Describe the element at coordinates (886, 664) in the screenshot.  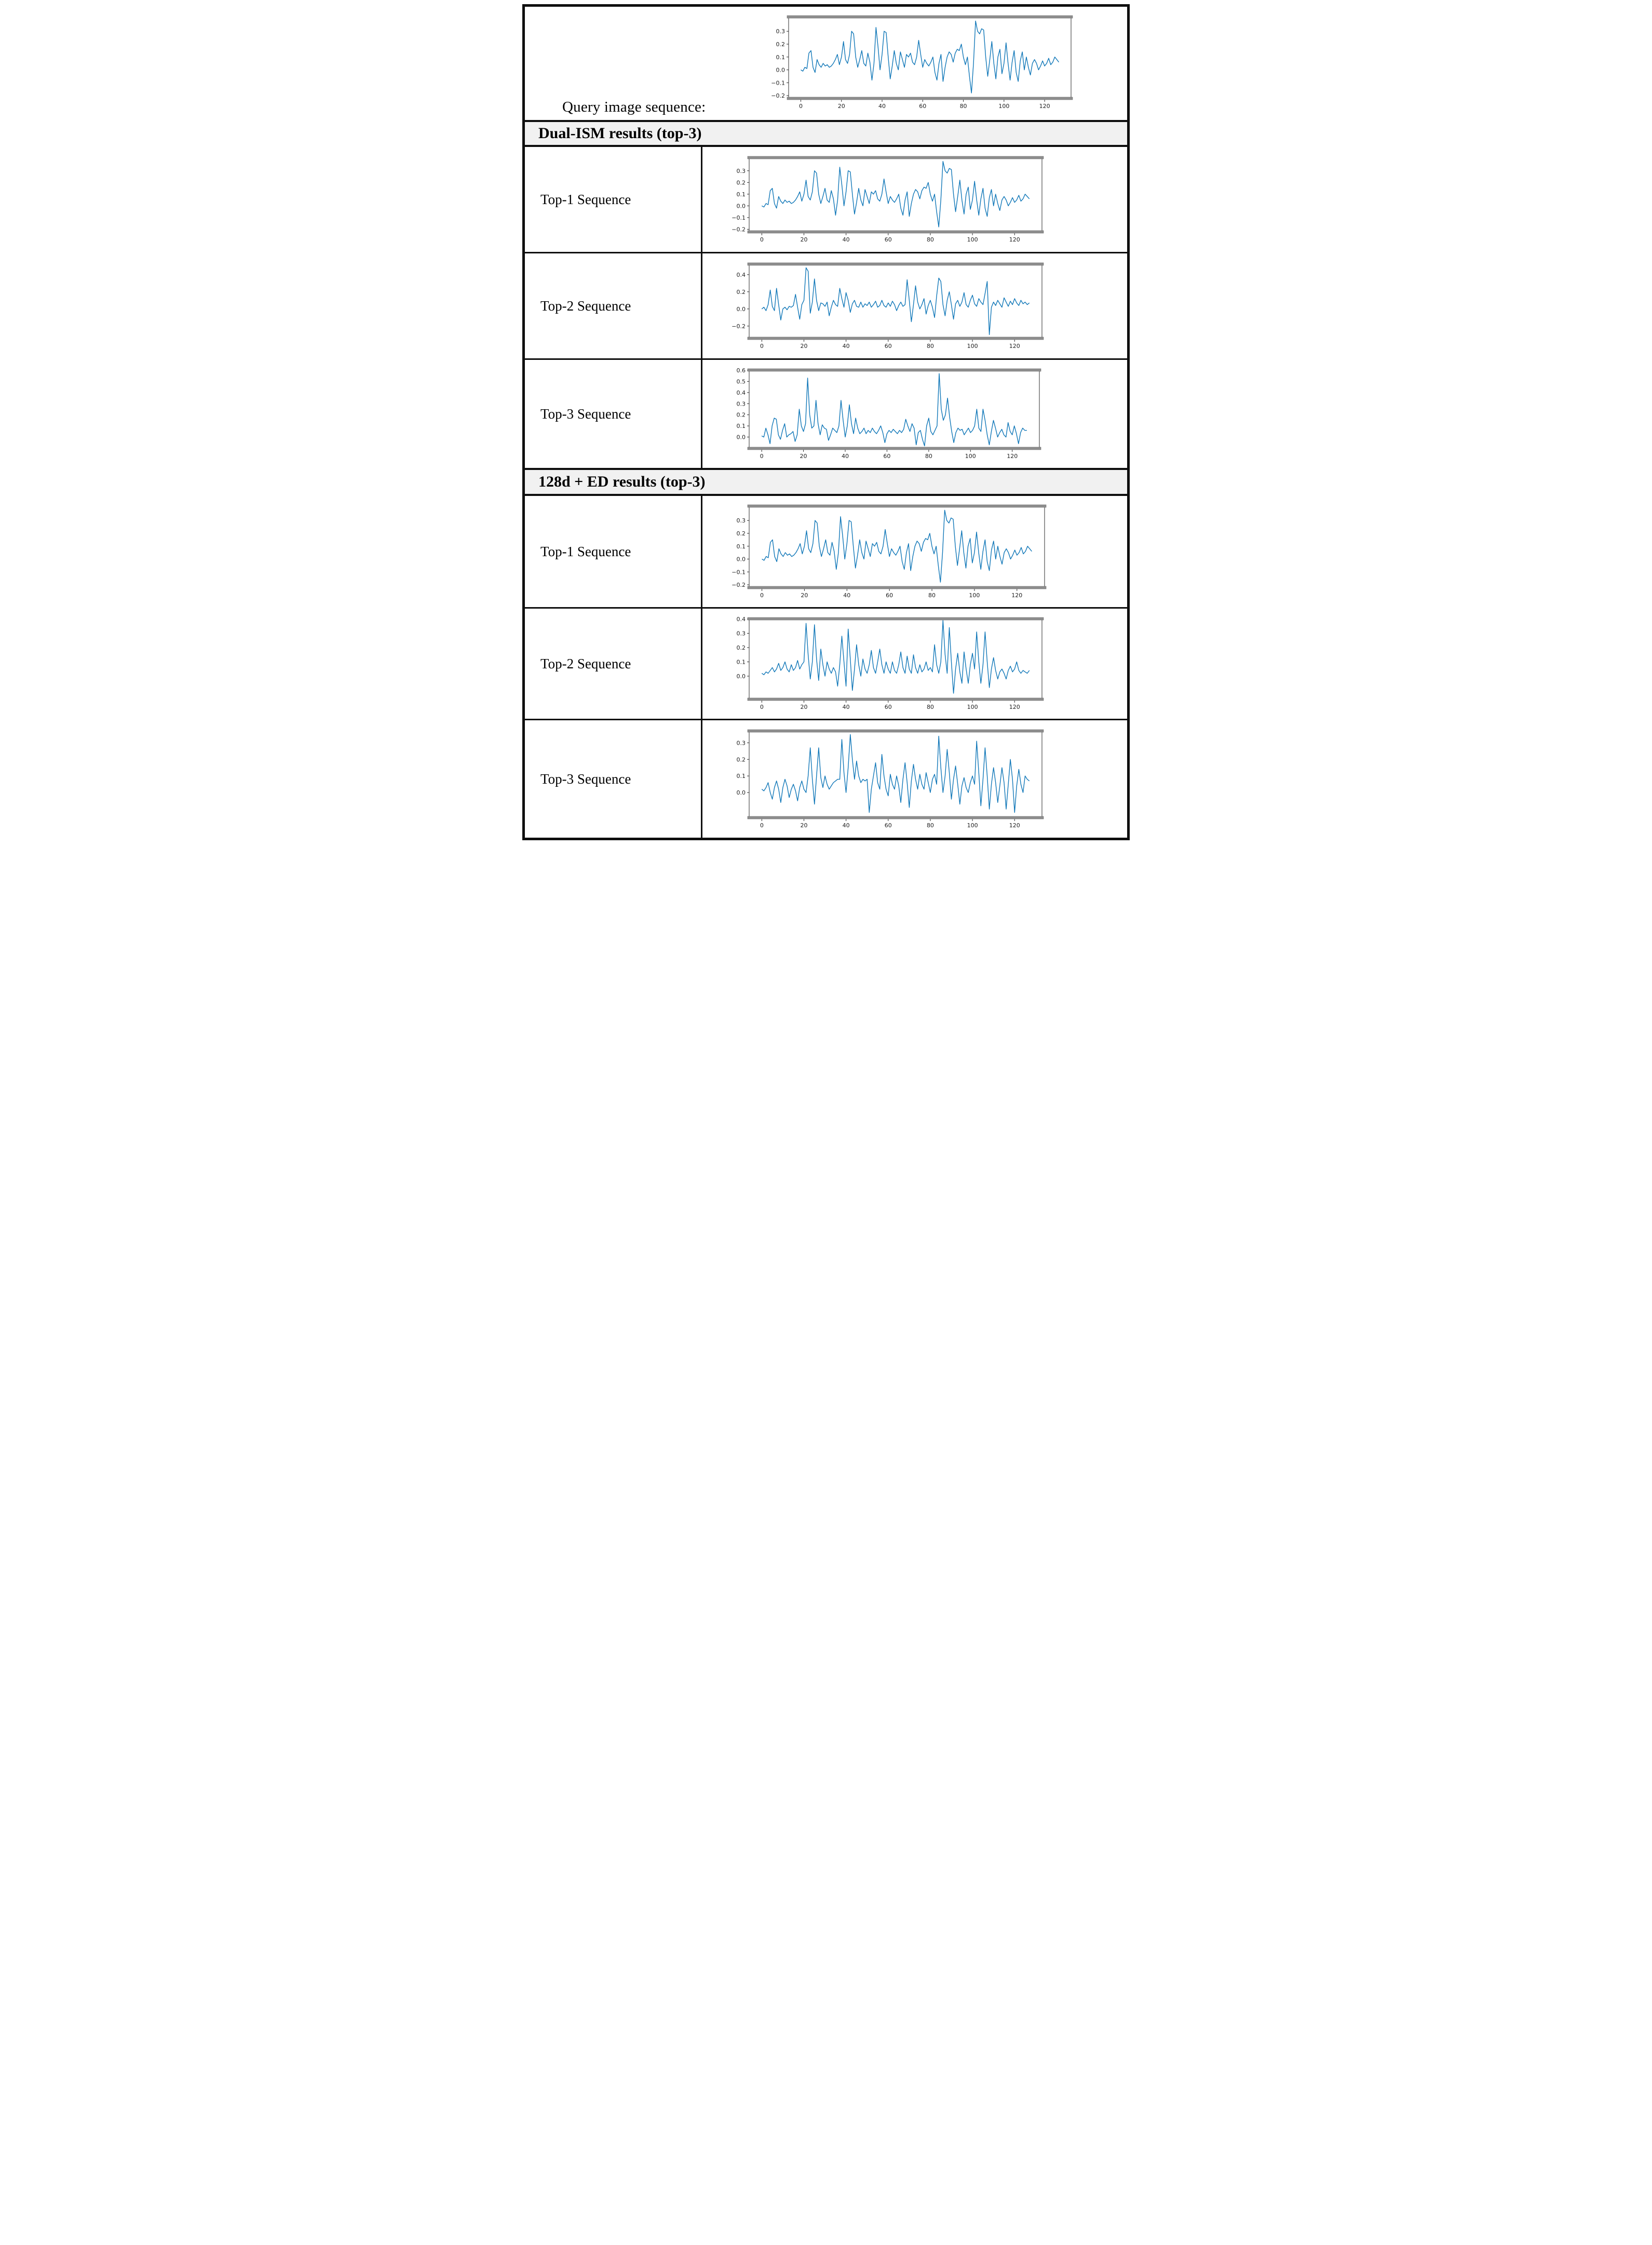
I see `ed-top2-chart: 0 20 40 60 80 100 120 0.4 0.3 0.2 0.1 0.0` at that location.